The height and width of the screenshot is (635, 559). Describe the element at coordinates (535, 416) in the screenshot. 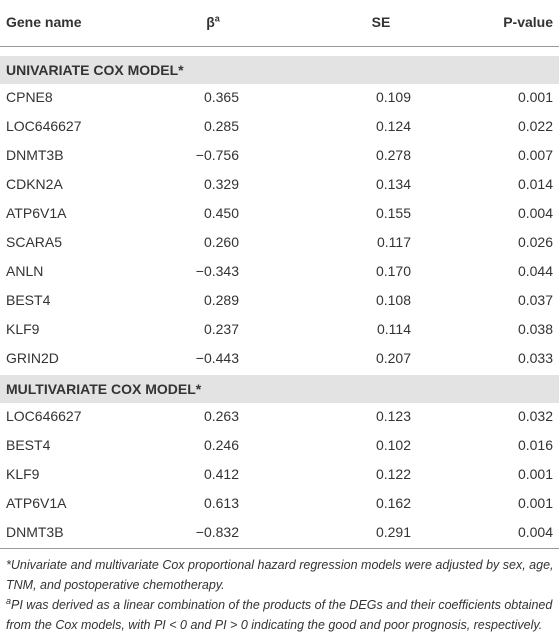

I see `cell-value: 0.032` at that location.